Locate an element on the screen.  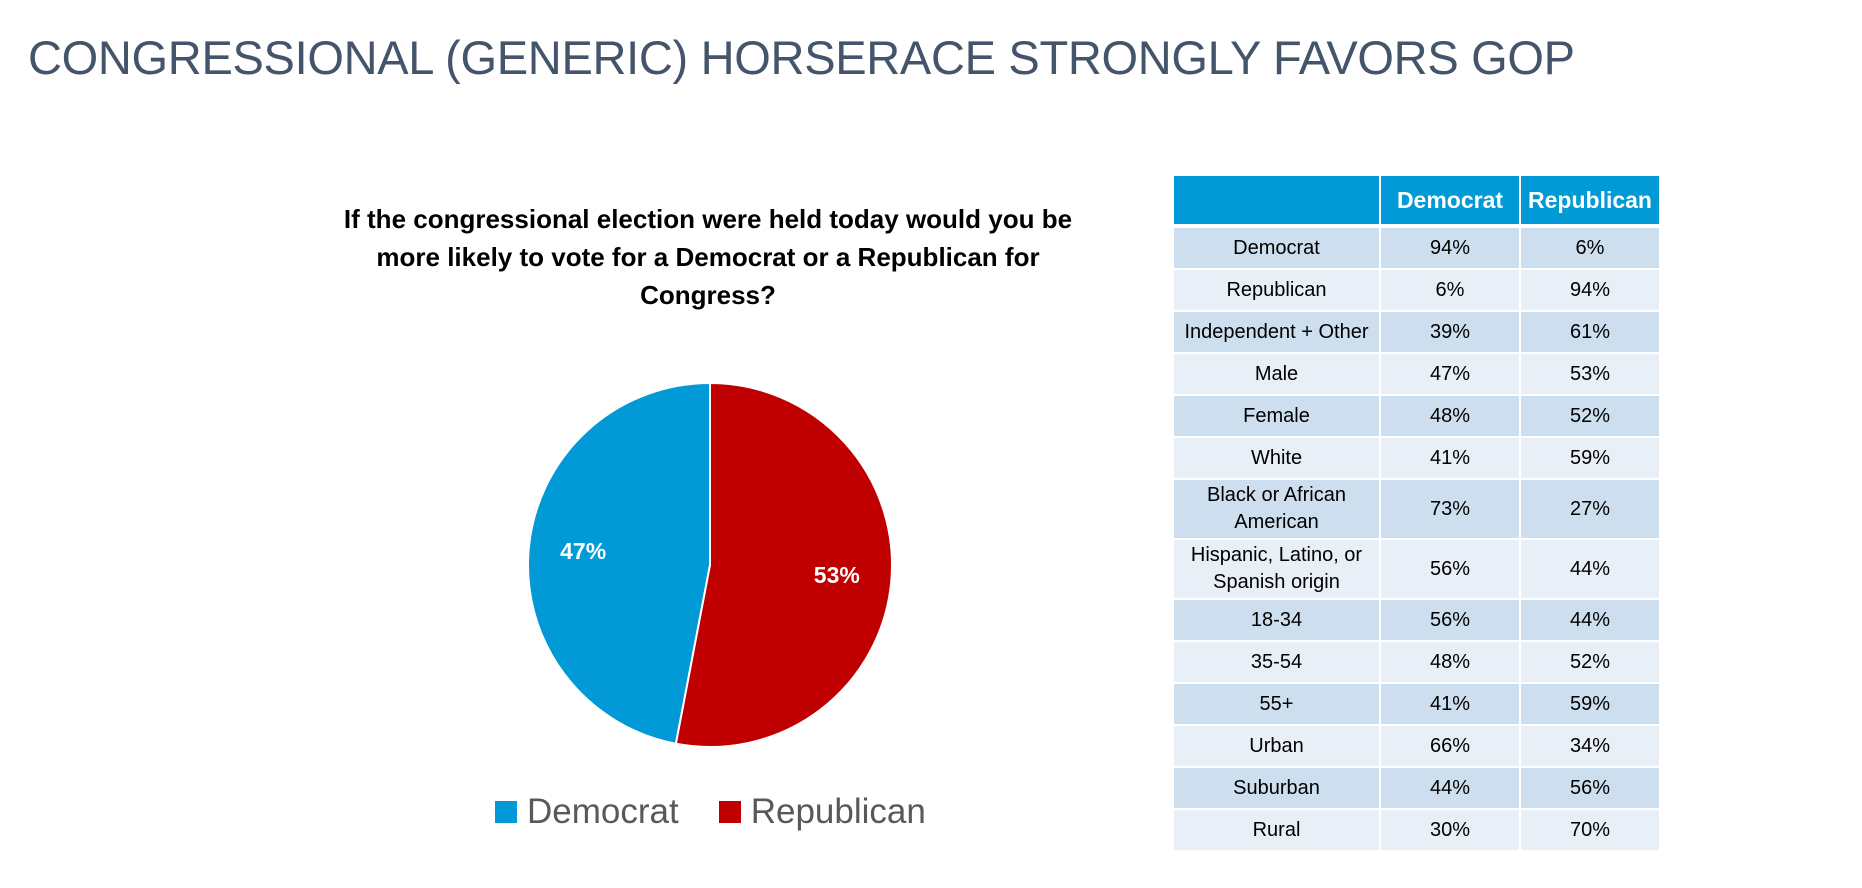
table-row: Rural 30% 70% is located at coordinates (1417, 830).